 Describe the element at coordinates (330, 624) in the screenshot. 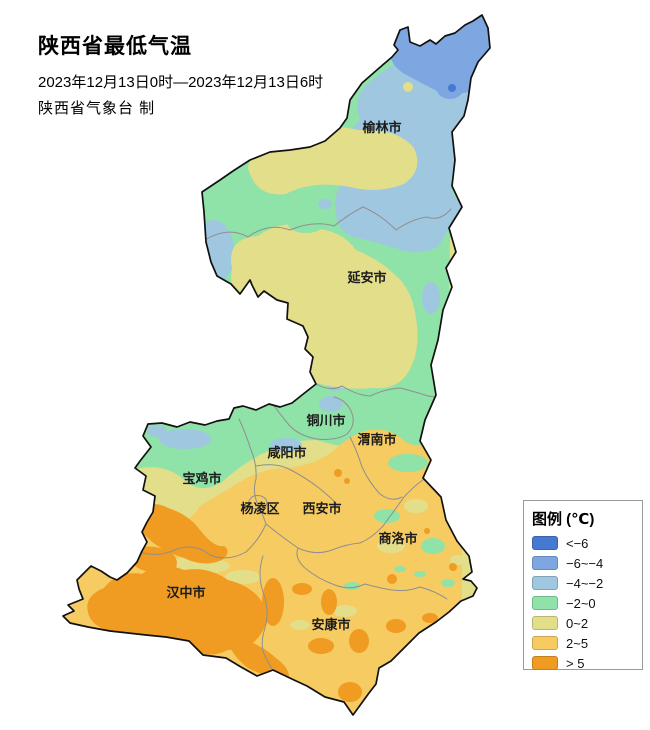

I see `city-label-ankang: 安康市` at that location.